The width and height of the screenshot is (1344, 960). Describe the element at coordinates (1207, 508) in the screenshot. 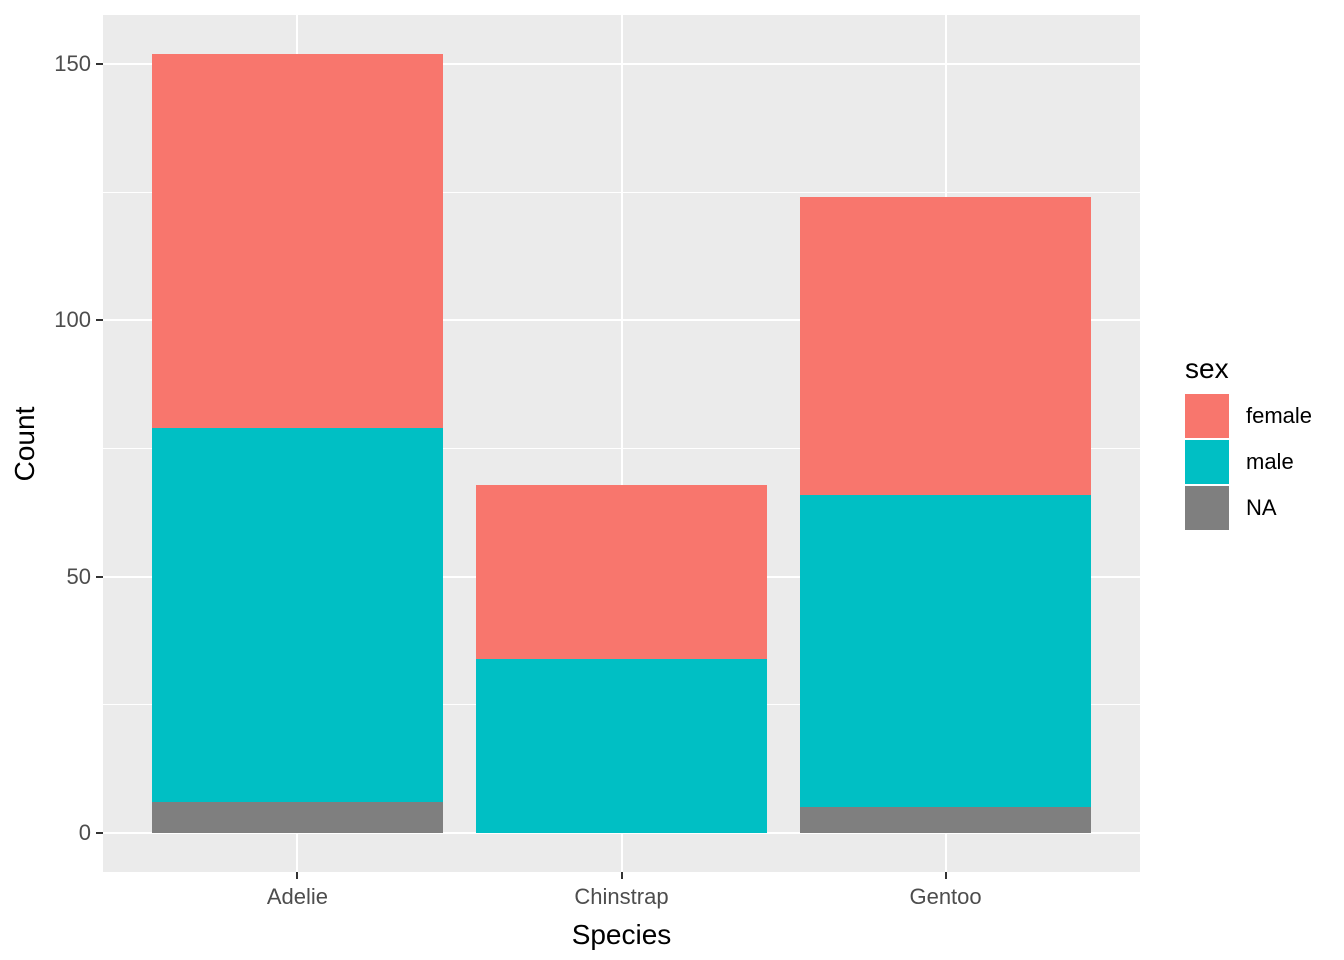

I see `legend-swatch-na` at that location.